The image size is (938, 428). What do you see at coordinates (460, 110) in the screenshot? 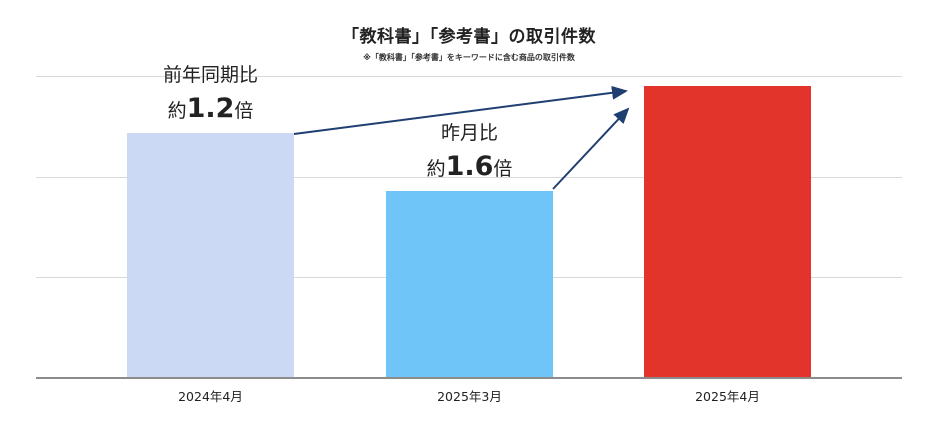
I see `arrow-yoy-icon` at bounding box center [460, 110].